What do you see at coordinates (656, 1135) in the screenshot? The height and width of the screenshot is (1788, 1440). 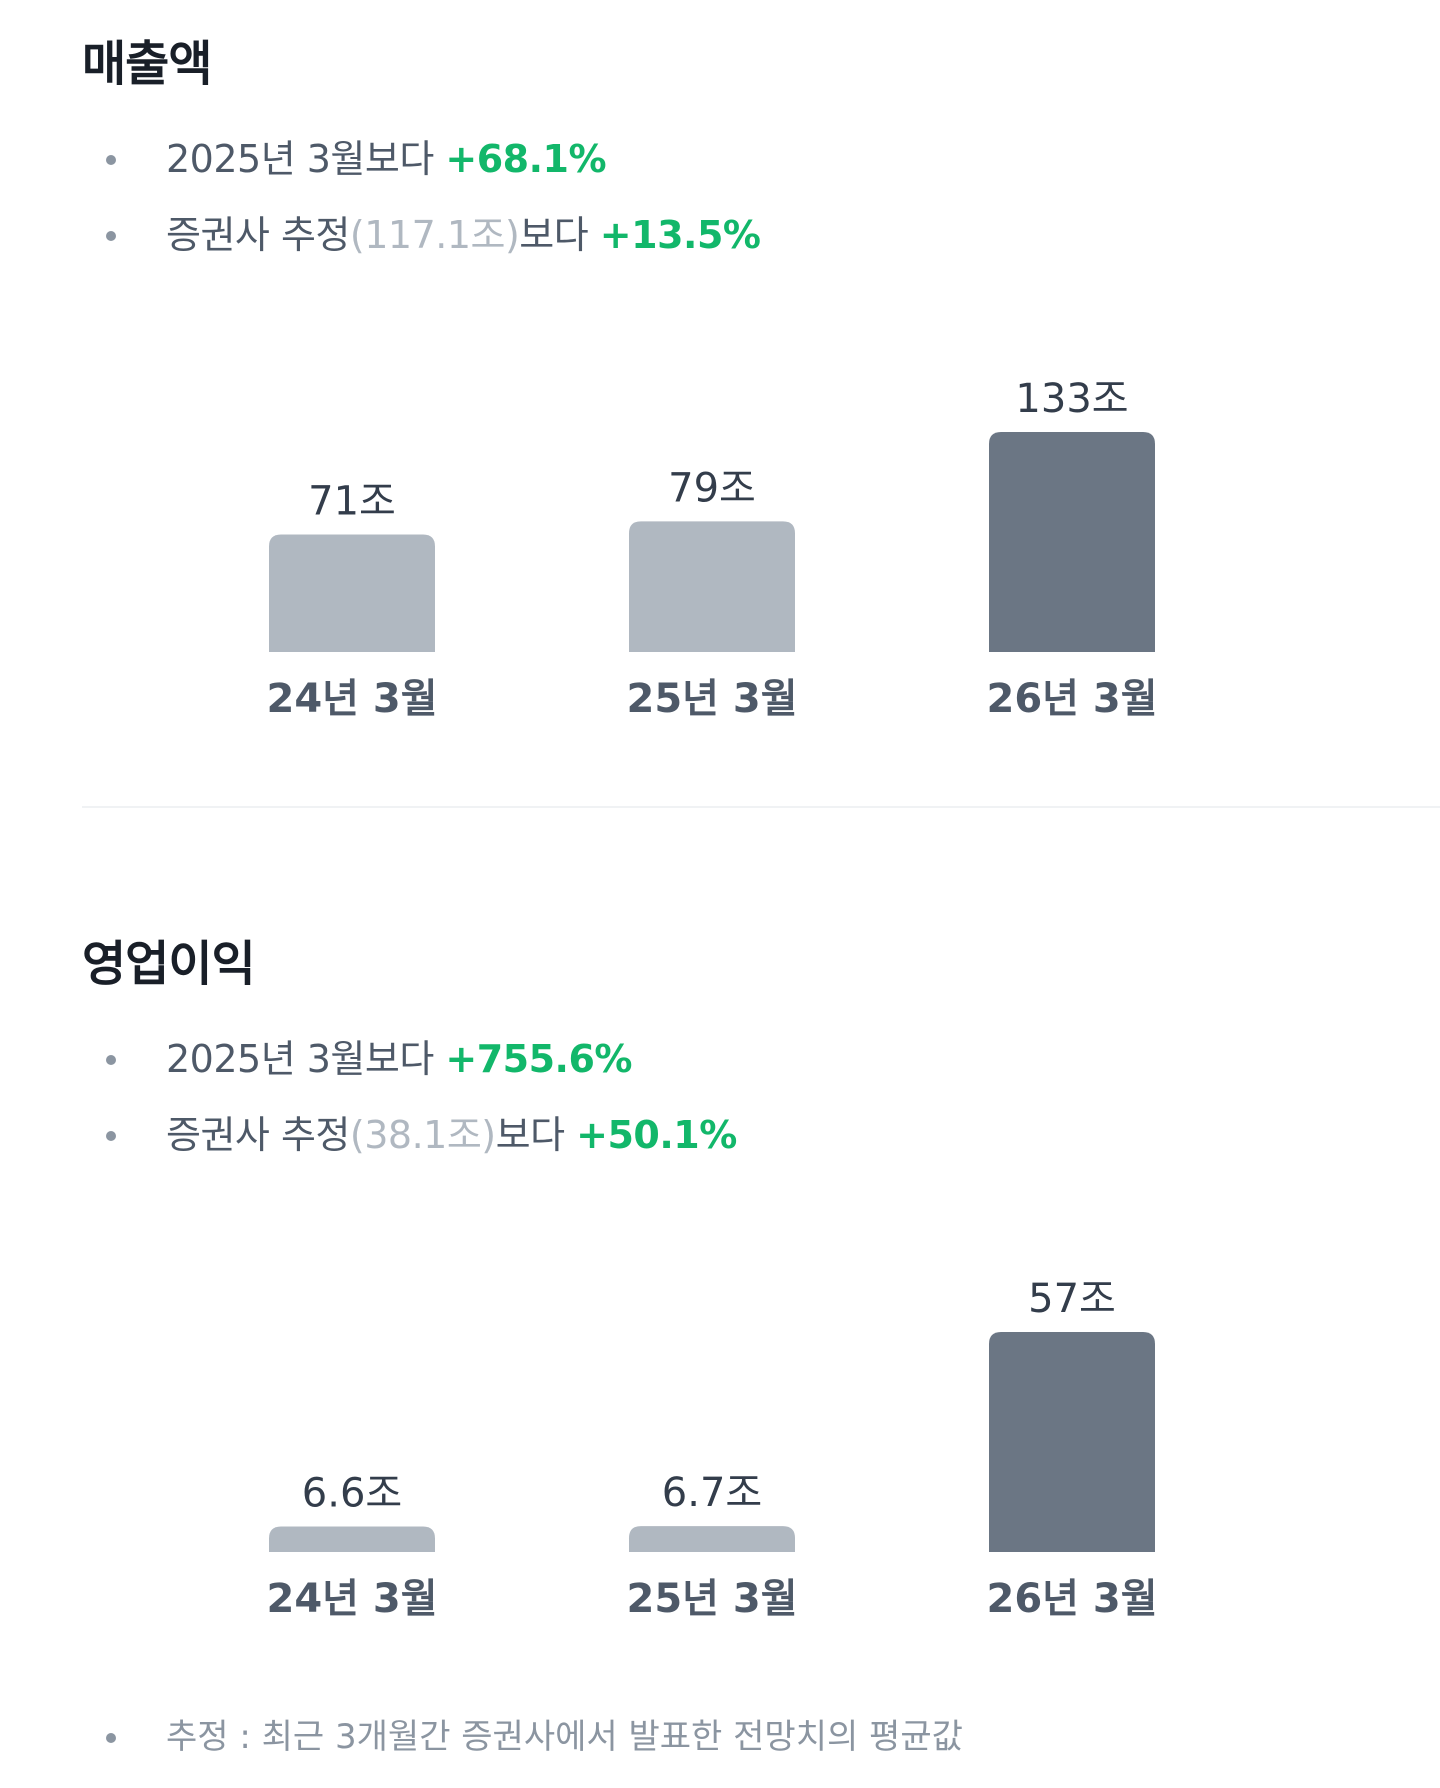 I see `change-percent: +50.1%` at bounding box center [656, 1135].